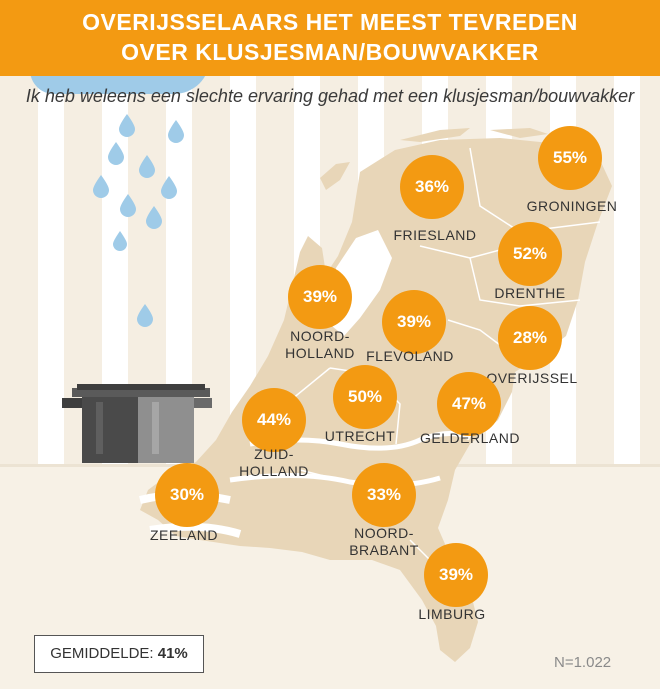  What do you see at coordinates (414, 322) in the screenshot?
I see `badge-flevoland: 39%` at bounding box center [414, 322].